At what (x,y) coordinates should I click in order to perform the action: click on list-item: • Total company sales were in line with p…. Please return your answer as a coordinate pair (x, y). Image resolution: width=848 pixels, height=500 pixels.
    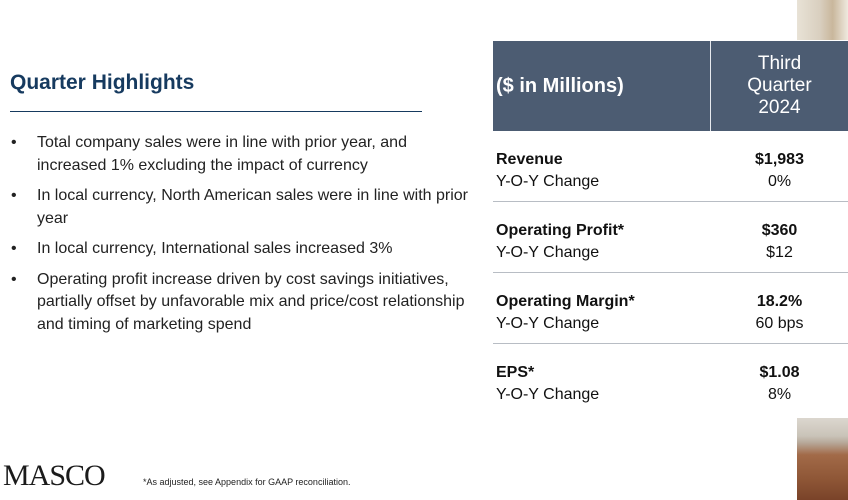
    Looking at the image, I should click on (245, 154).